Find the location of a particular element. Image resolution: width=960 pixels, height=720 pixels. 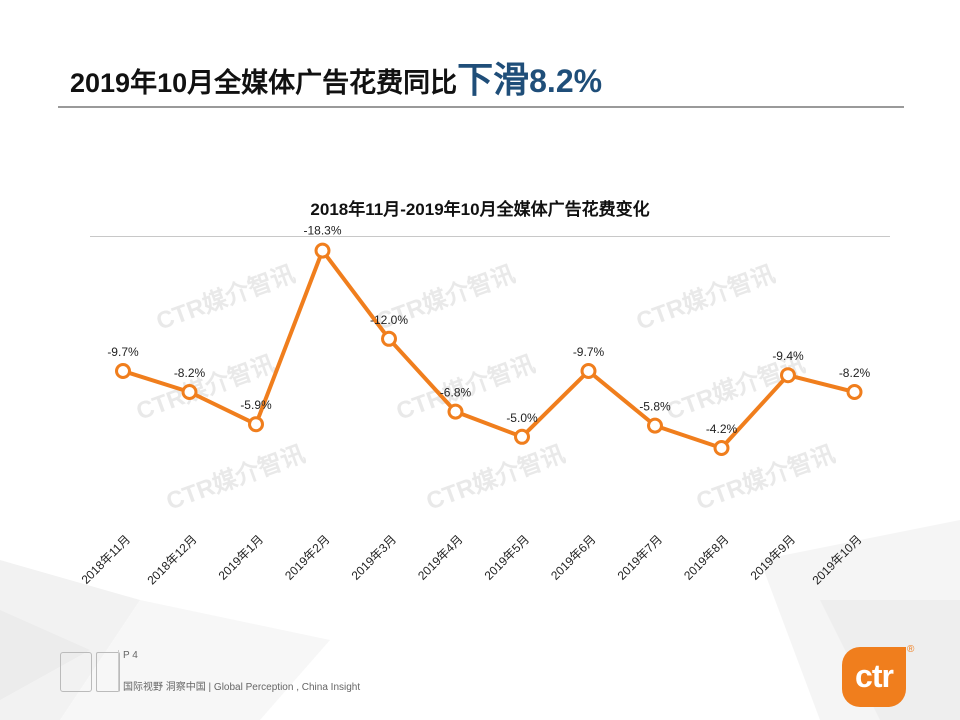

registered-mark: ® is located at coordinates (911, 649).